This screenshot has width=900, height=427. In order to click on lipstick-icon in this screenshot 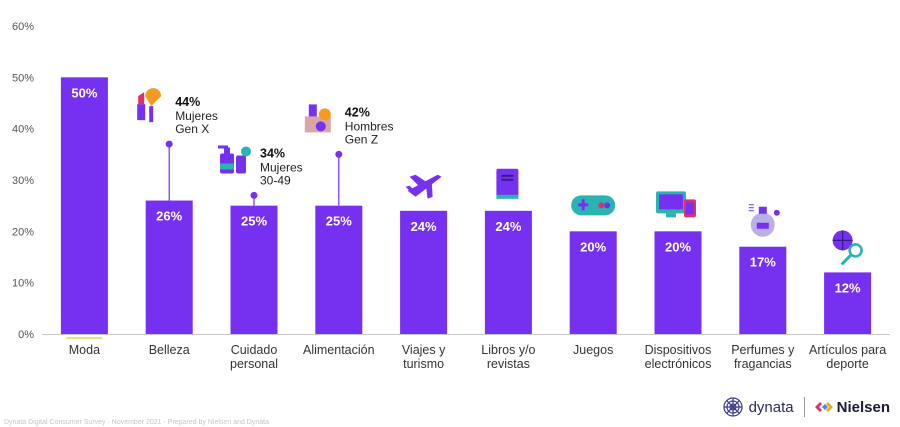, I will do `click(149, 105)`.